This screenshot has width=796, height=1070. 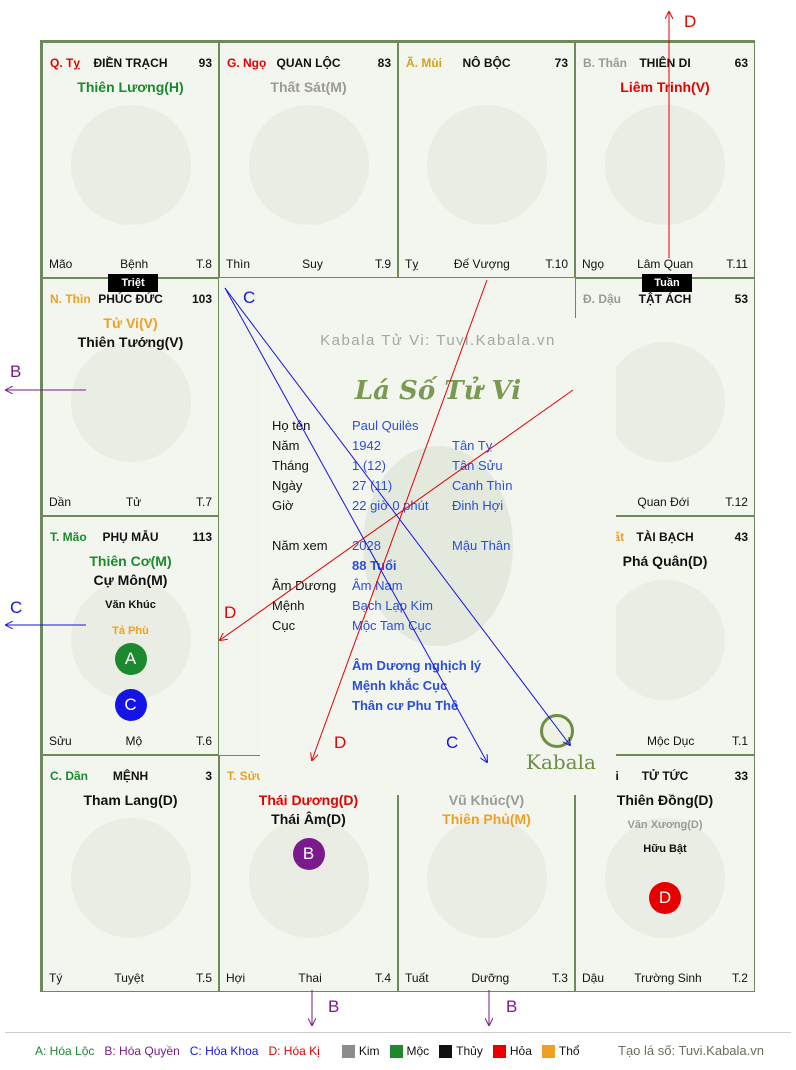 What do you see at coordinates (312, 264) in the screenshot?
I see `palace-bottom-center: Suy` at bounding box center [312, 264].